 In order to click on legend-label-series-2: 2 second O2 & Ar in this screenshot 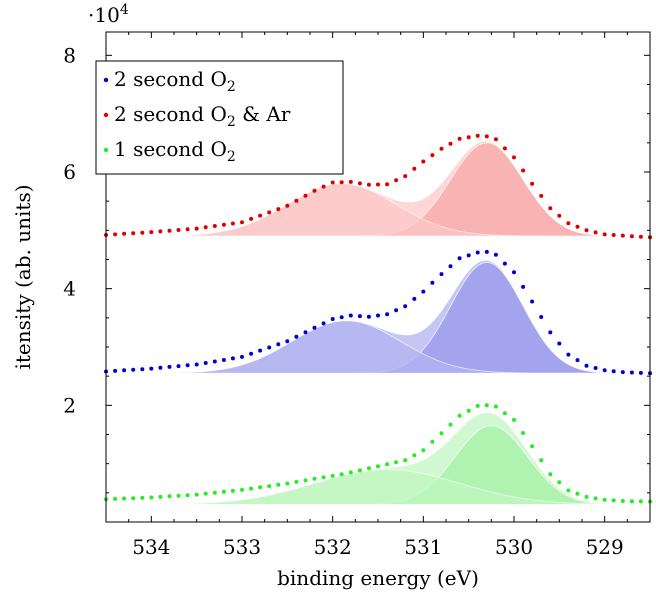, I will do `click(202, 116)`.